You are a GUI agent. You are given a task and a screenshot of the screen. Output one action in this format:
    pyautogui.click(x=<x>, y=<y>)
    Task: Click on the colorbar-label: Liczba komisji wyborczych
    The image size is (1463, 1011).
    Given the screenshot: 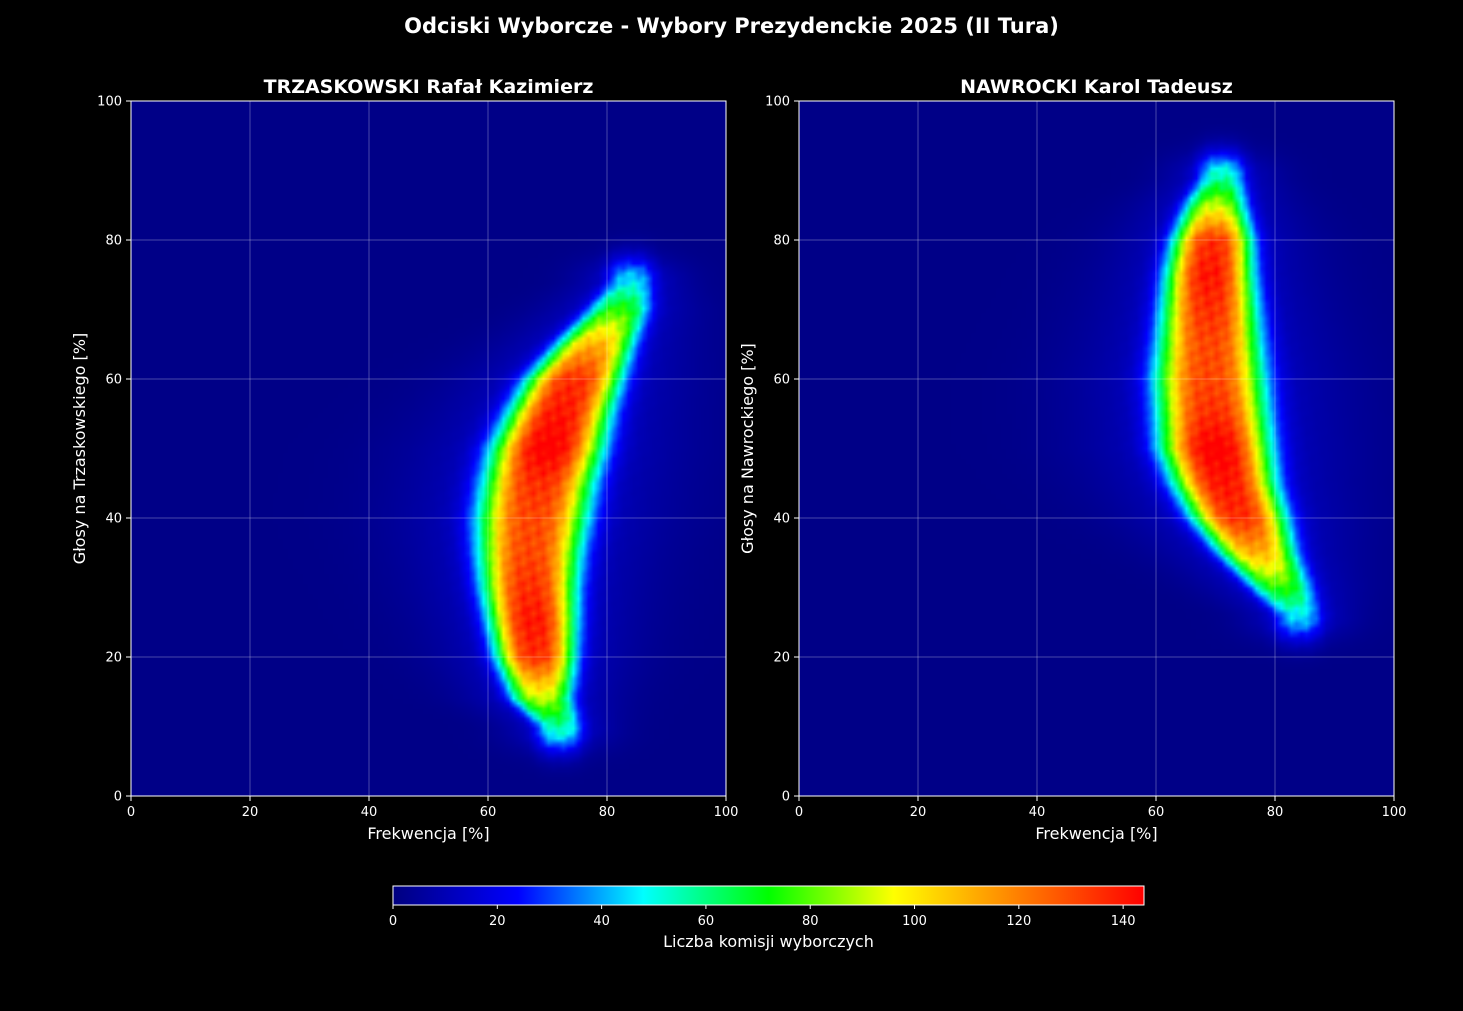 What is the action you would take?
    pyautogui.click(x=768, y=941)
    